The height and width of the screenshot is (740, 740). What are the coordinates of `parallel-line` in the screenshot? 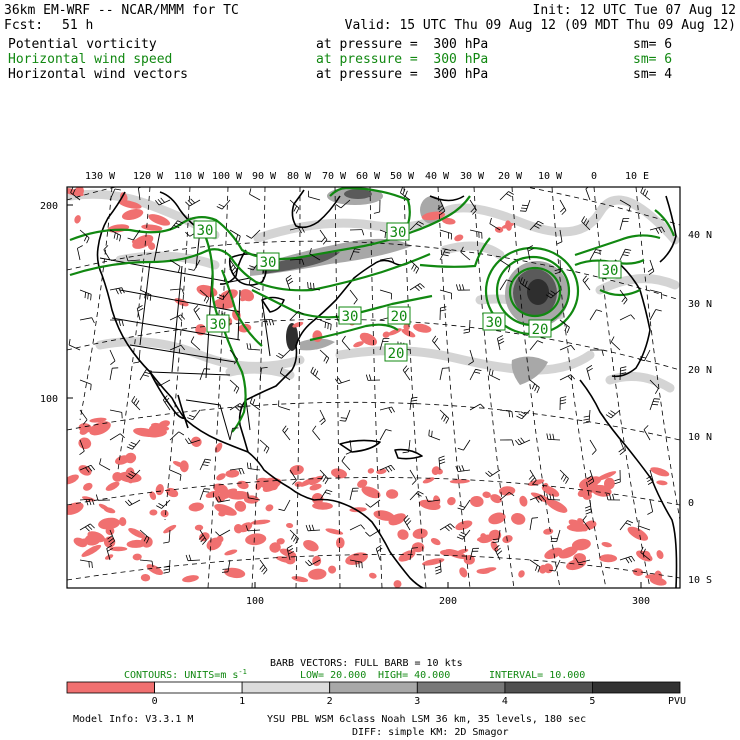 It's located at (373, 206).